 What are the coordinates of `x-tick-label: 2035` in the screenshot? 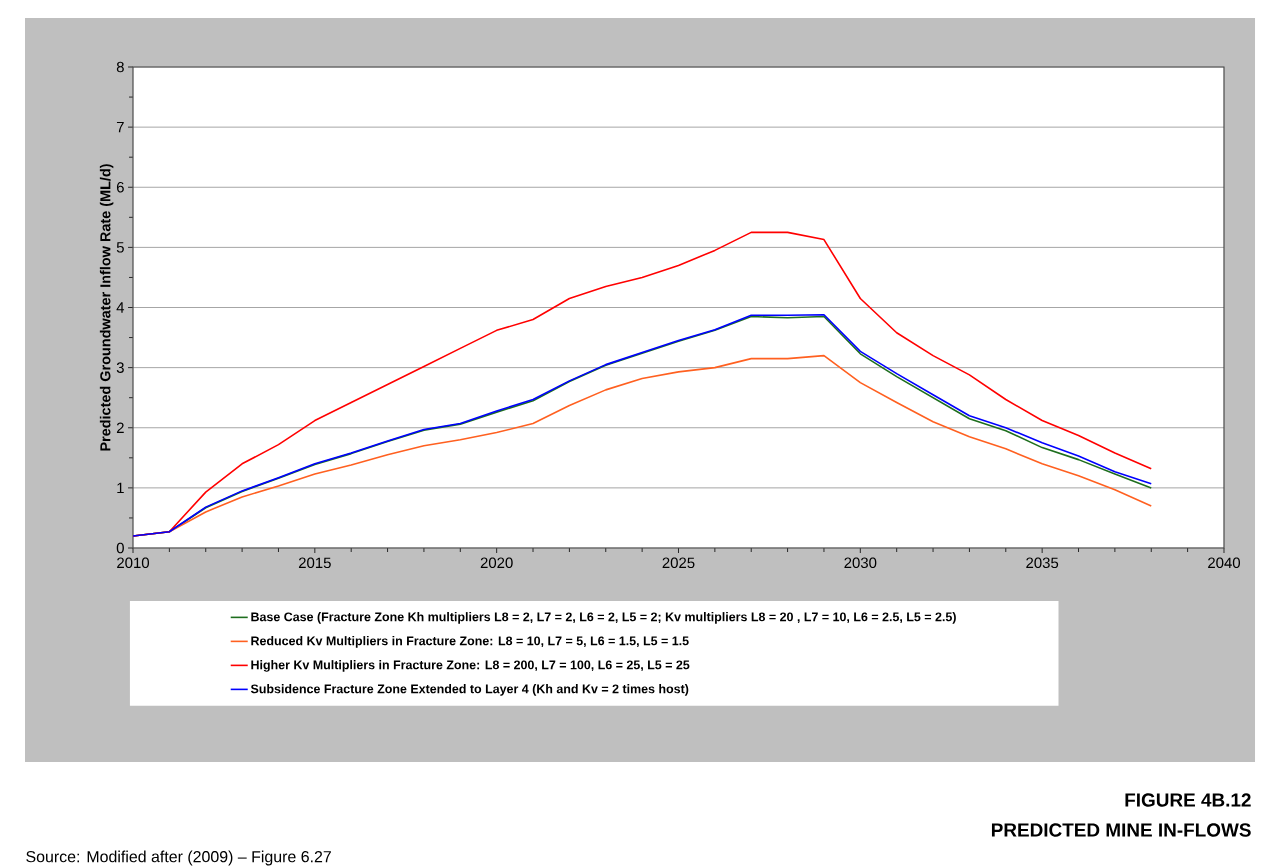 It's located at (1042, 563).